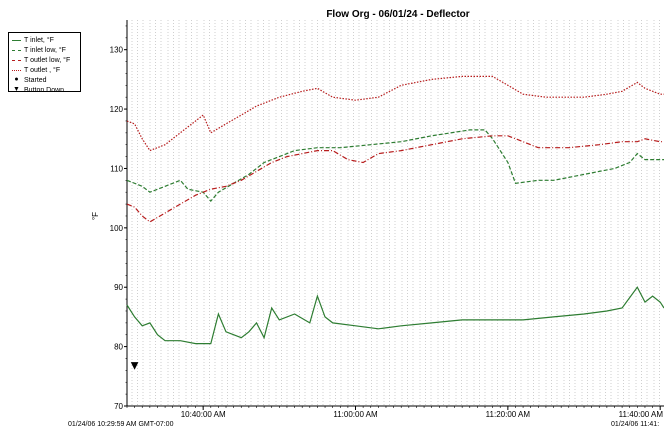 The image size is (664, 436). I want to click on legend-label: T inlet, °F, so click(39, 40).